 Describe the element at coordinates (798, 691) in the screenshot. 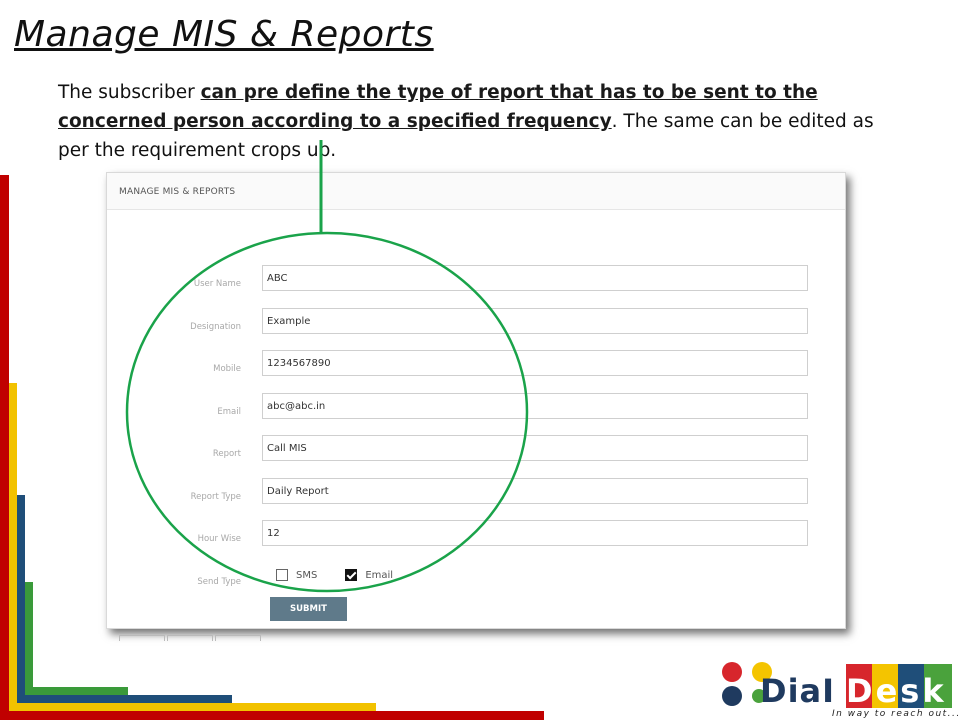

I see `logo-word-dial: DiaI` at that location.